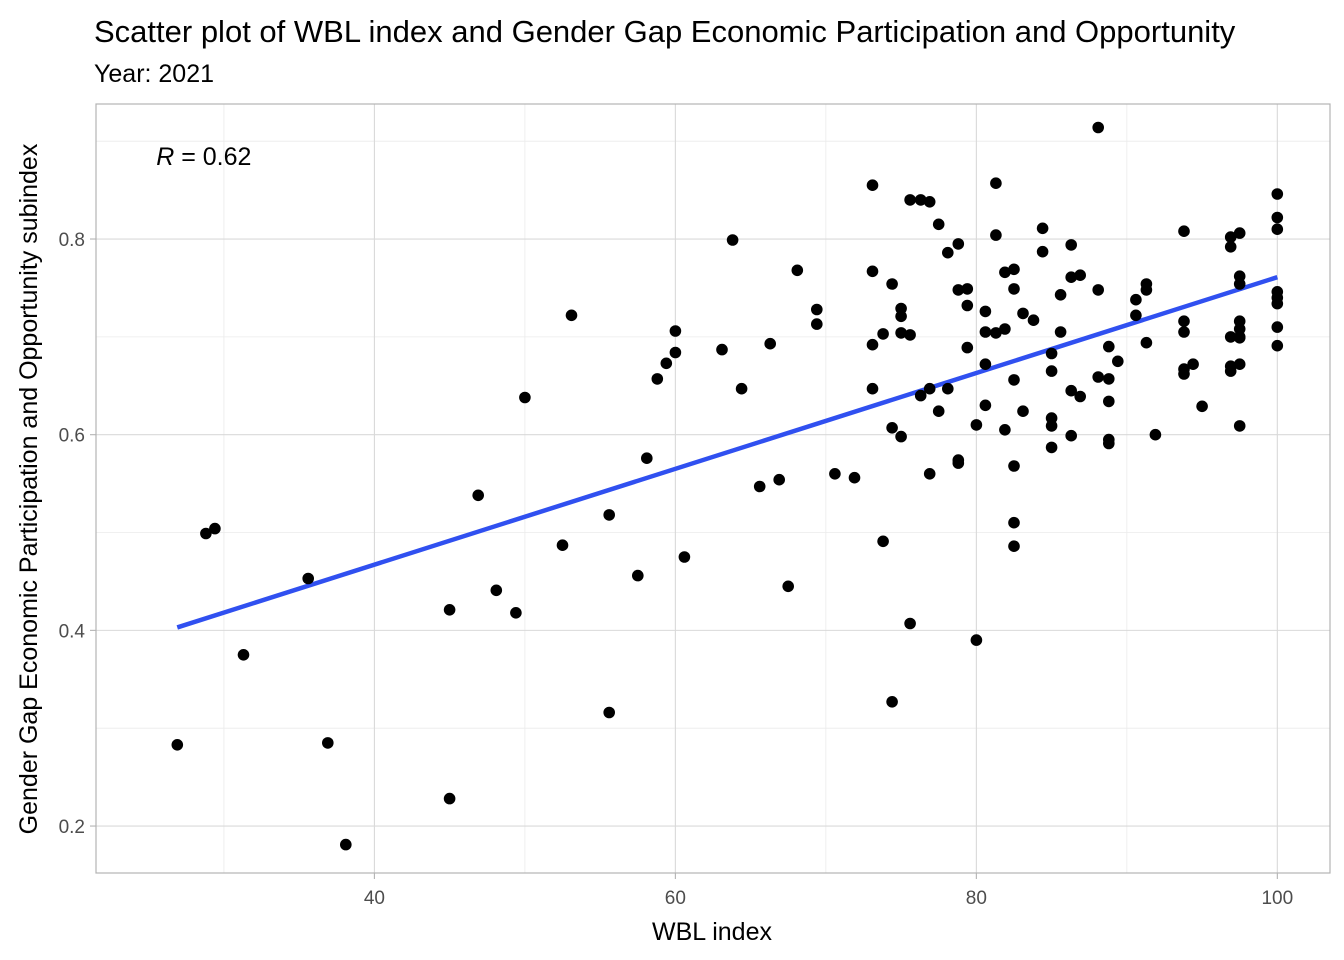 The height and width of the screenshot is (960, 1344). I want to click on y-tick-label: 0.8, so click(72, 240).